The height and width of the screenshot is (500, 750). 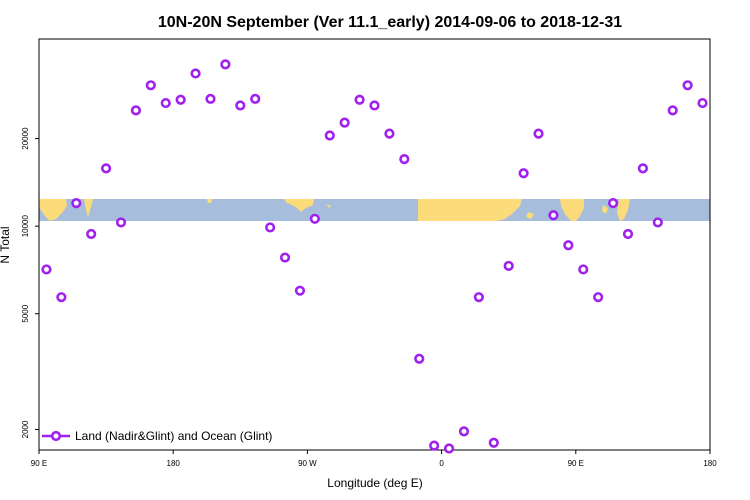 What do you see at coordinates (25, 313) in the screenshot?
I see `y-tick-label: 5000` at bounding box center [25, 313].